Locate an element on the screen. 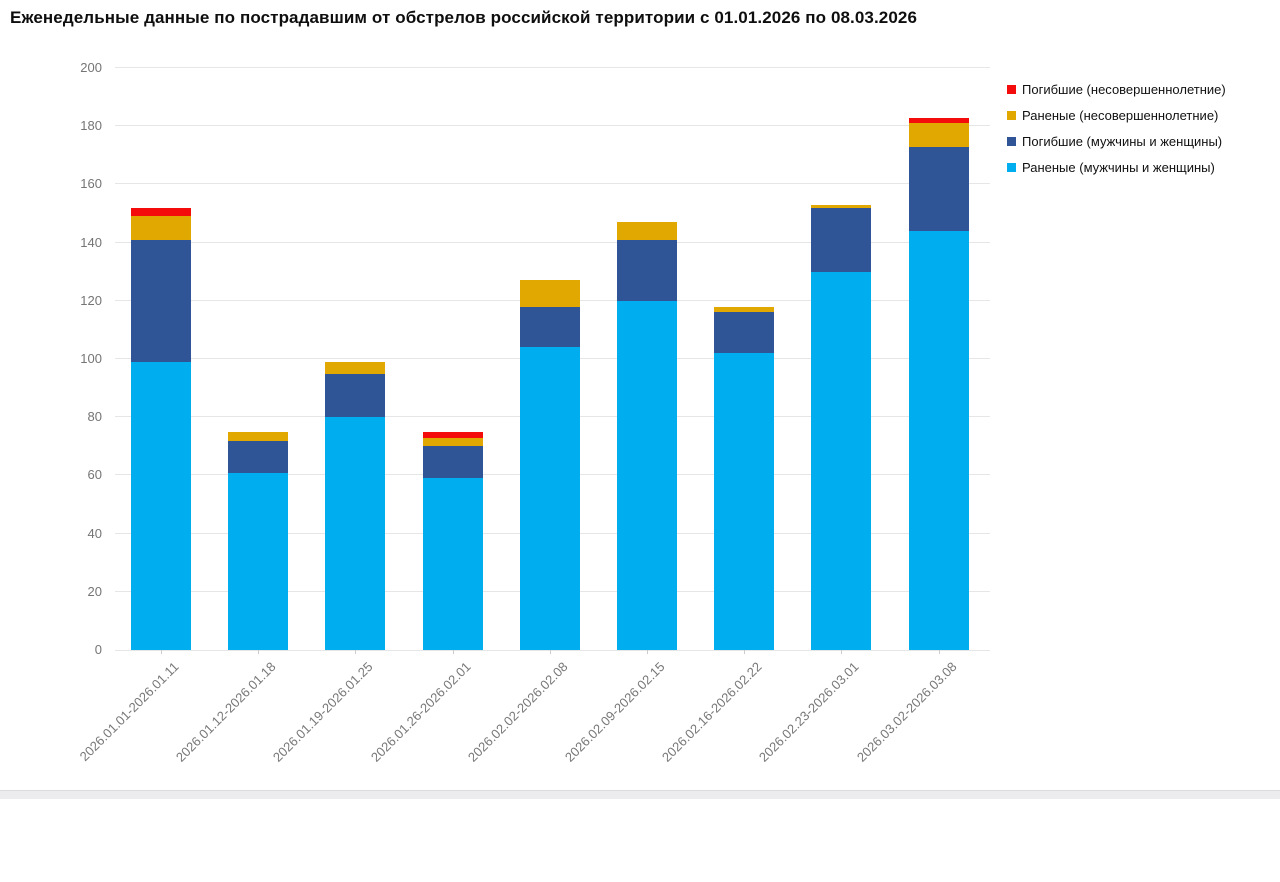  legend-item: Погибшие (несовершеннолетние) is located at coordinates (1116, 89).